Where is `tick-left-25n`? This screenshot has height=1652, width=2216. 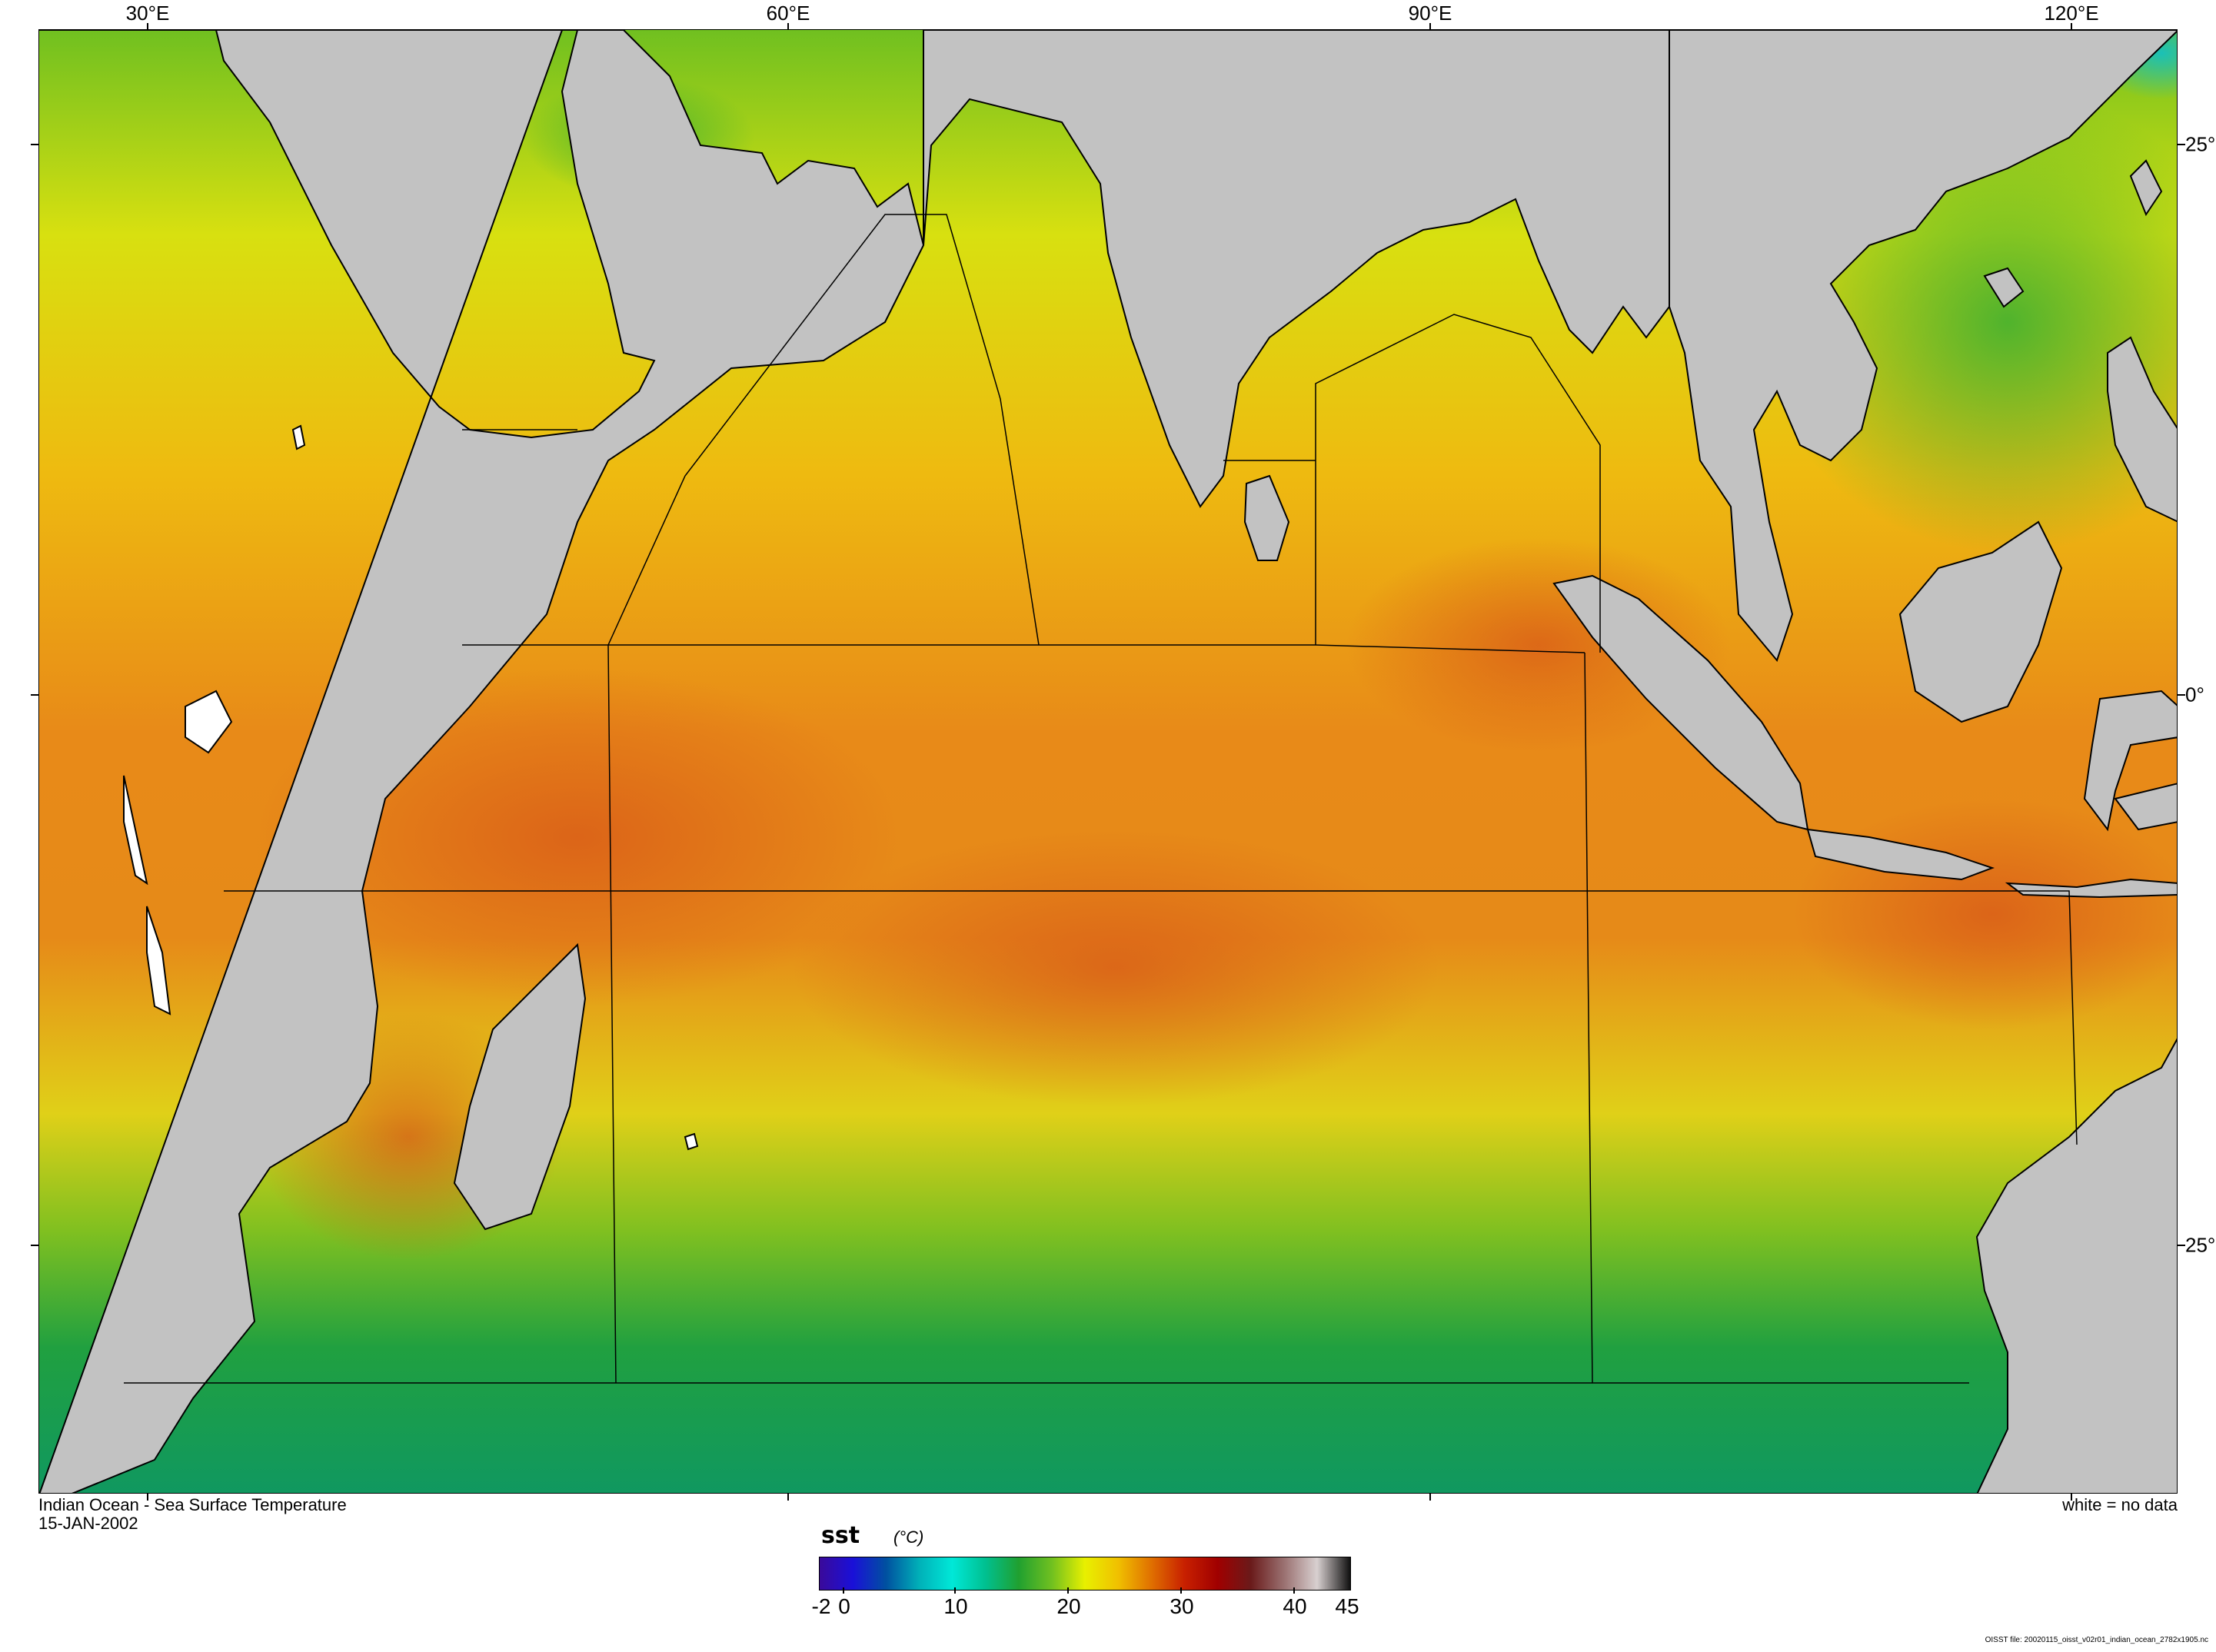 tick-left-25n is located at coordinates (35, 144).